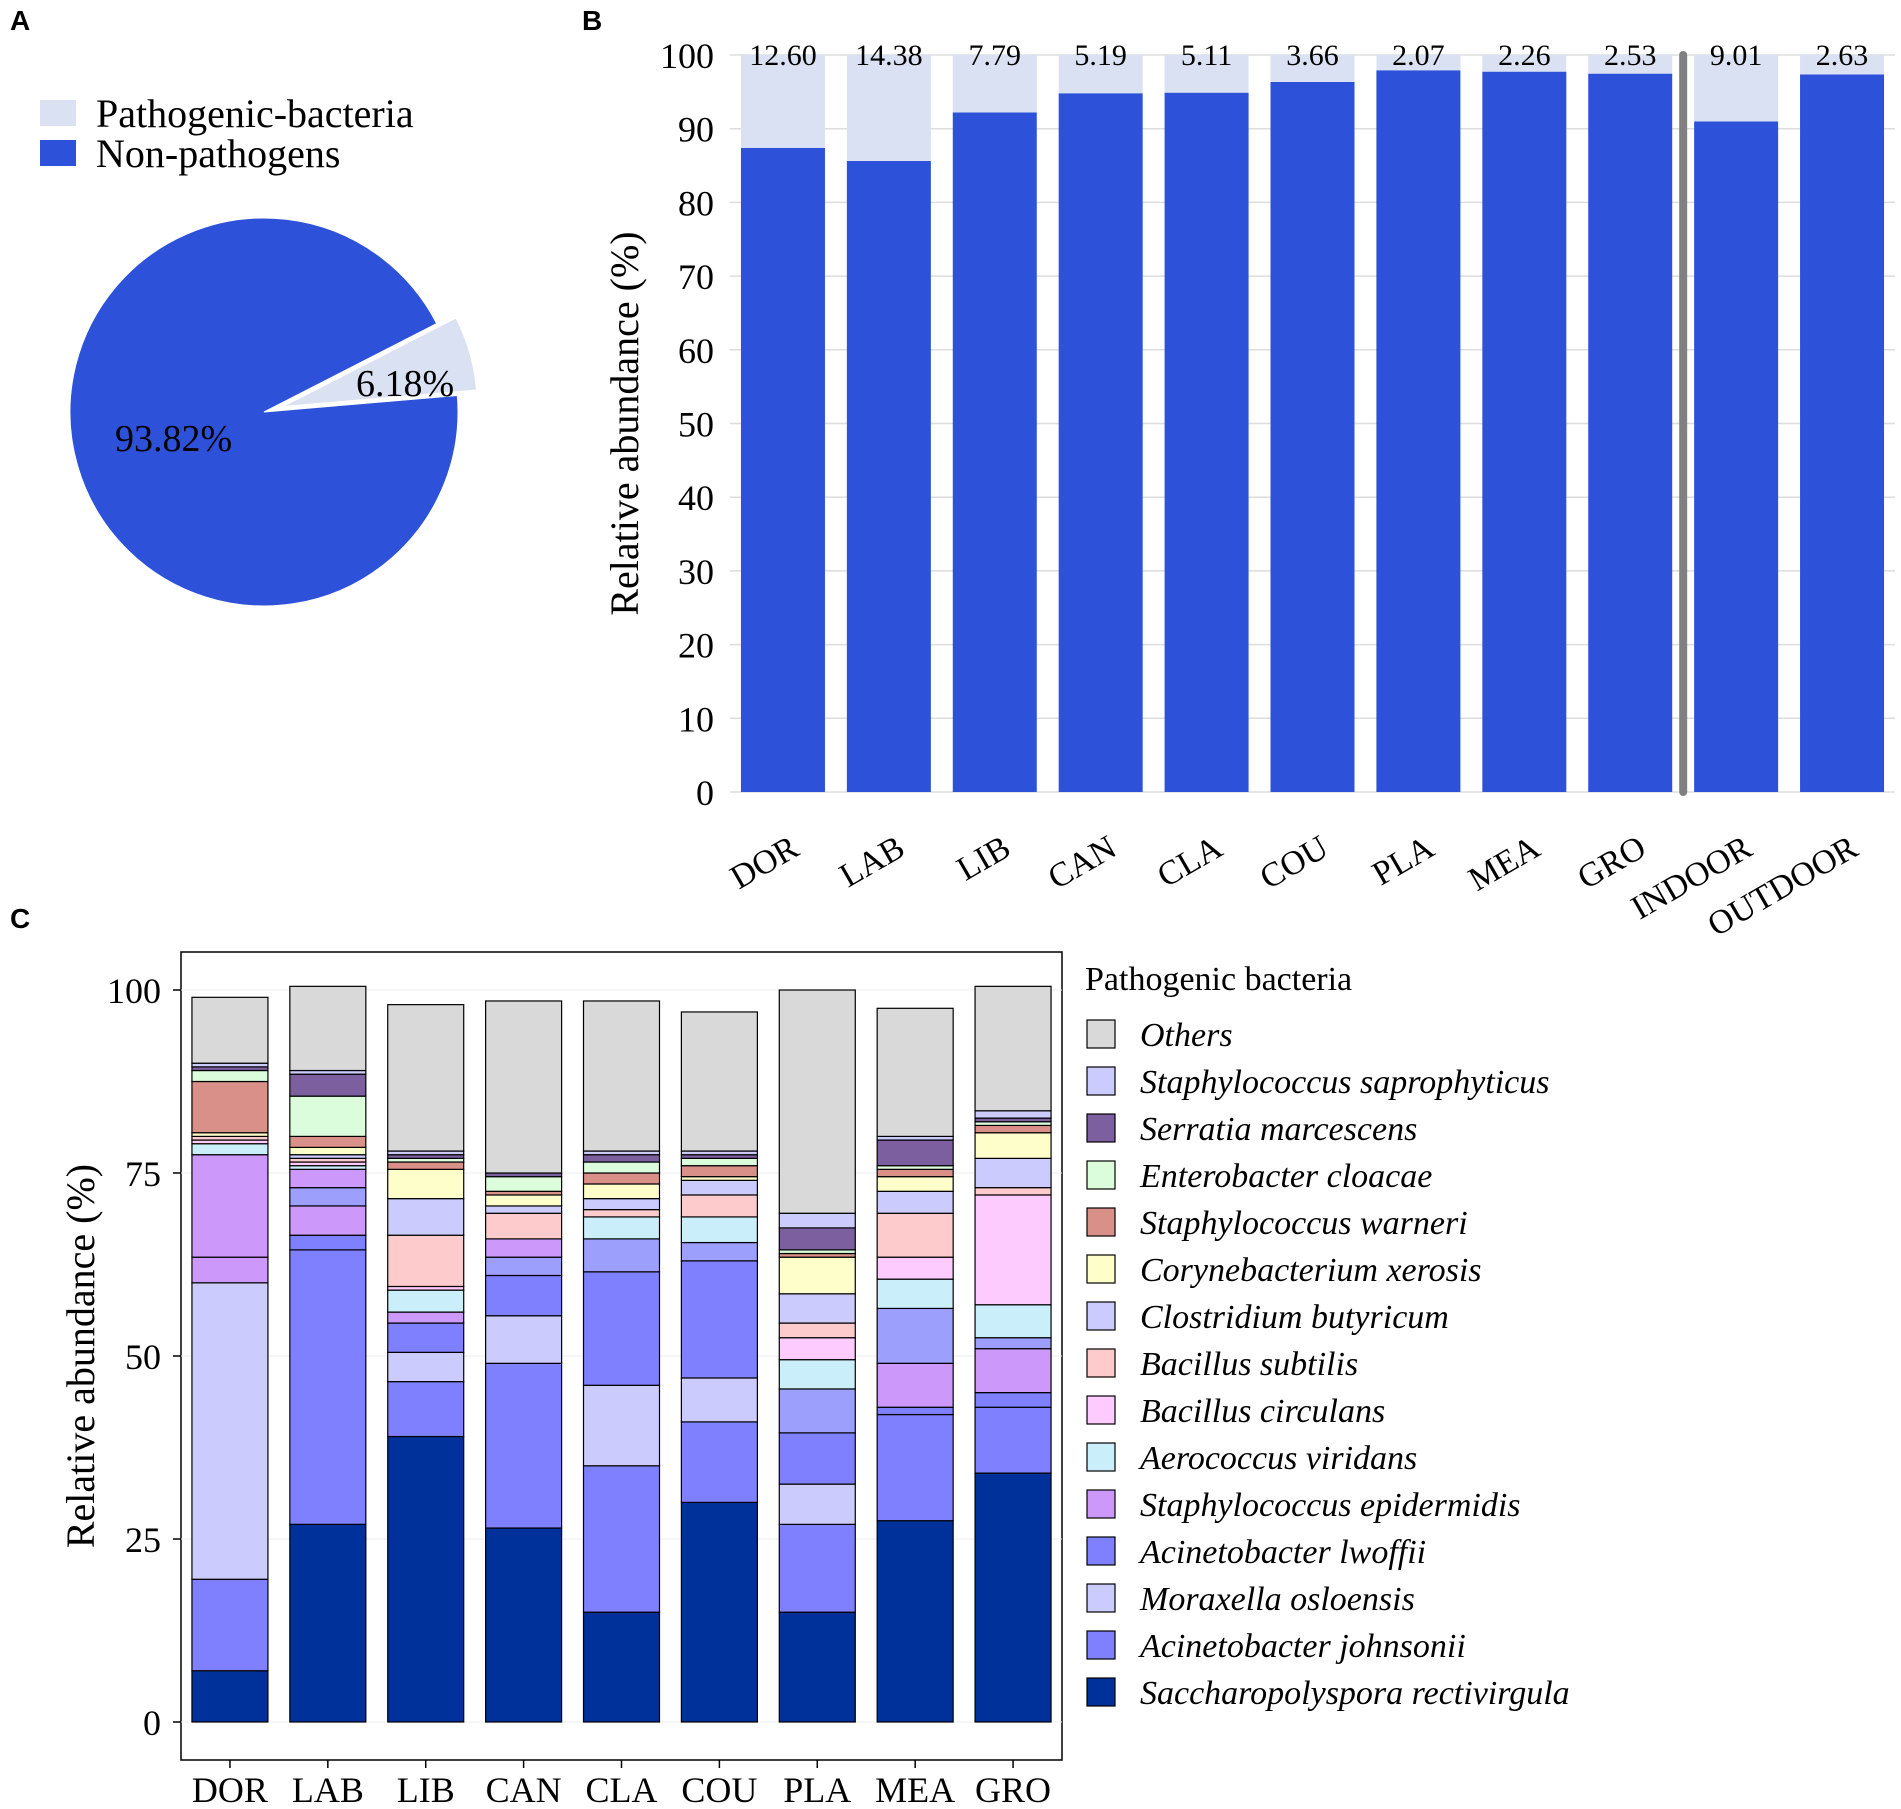 The width and height of the screenshot is (1901, 1809). Describe the element at coordinates (218, 153) in the screenshot. I see `legend-label-nonpathogen: Non-pathogens` at that location.